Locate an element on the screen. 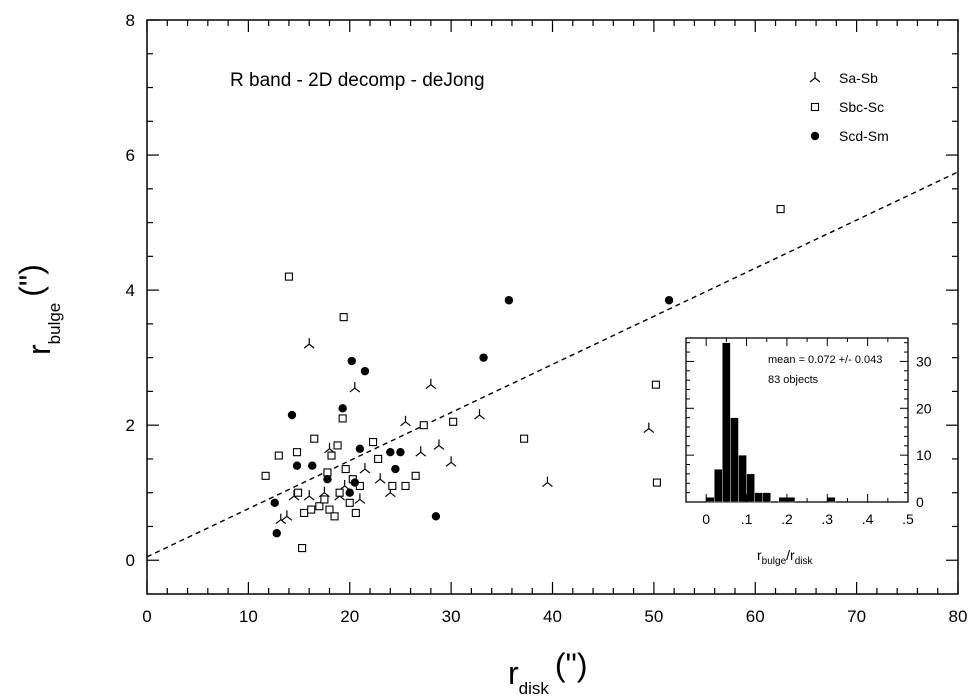 This screenshot has width=974, height=698. inset-xlabel-sub2: disk is located at coordinates (804, 561).